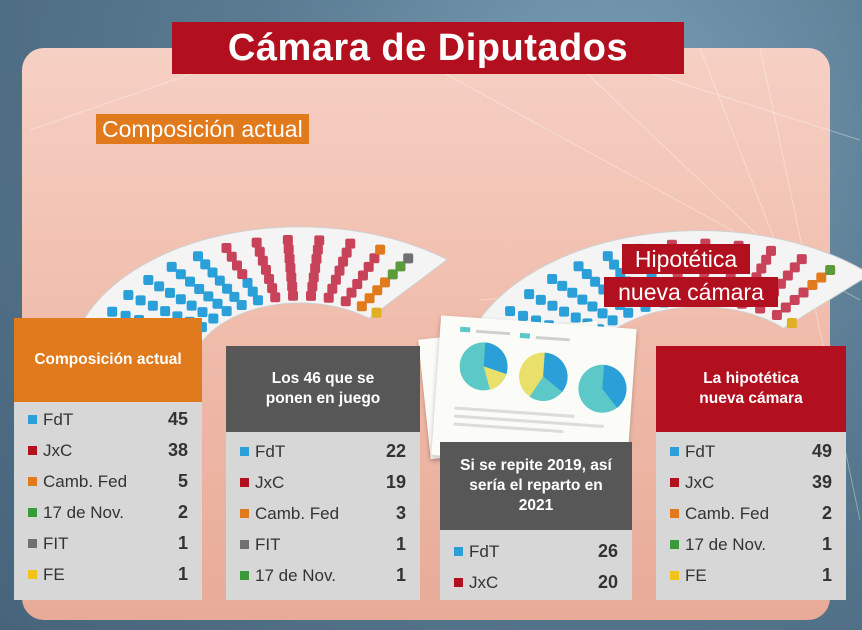 This screenshot has height=630, width=862. Describe the element at coordinates (725, 544) in the screenshot. I see `party-label: 17 de Nov.` at that location.